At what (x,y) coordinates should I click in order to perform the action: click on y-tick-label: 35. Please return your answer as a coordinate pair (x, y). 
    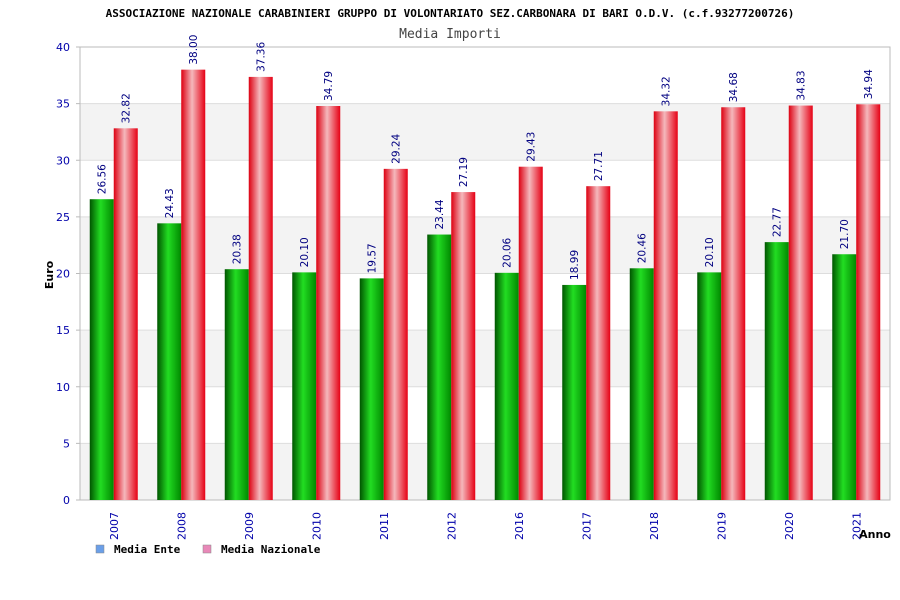
    Looking at the image, I should click on (63, 104).